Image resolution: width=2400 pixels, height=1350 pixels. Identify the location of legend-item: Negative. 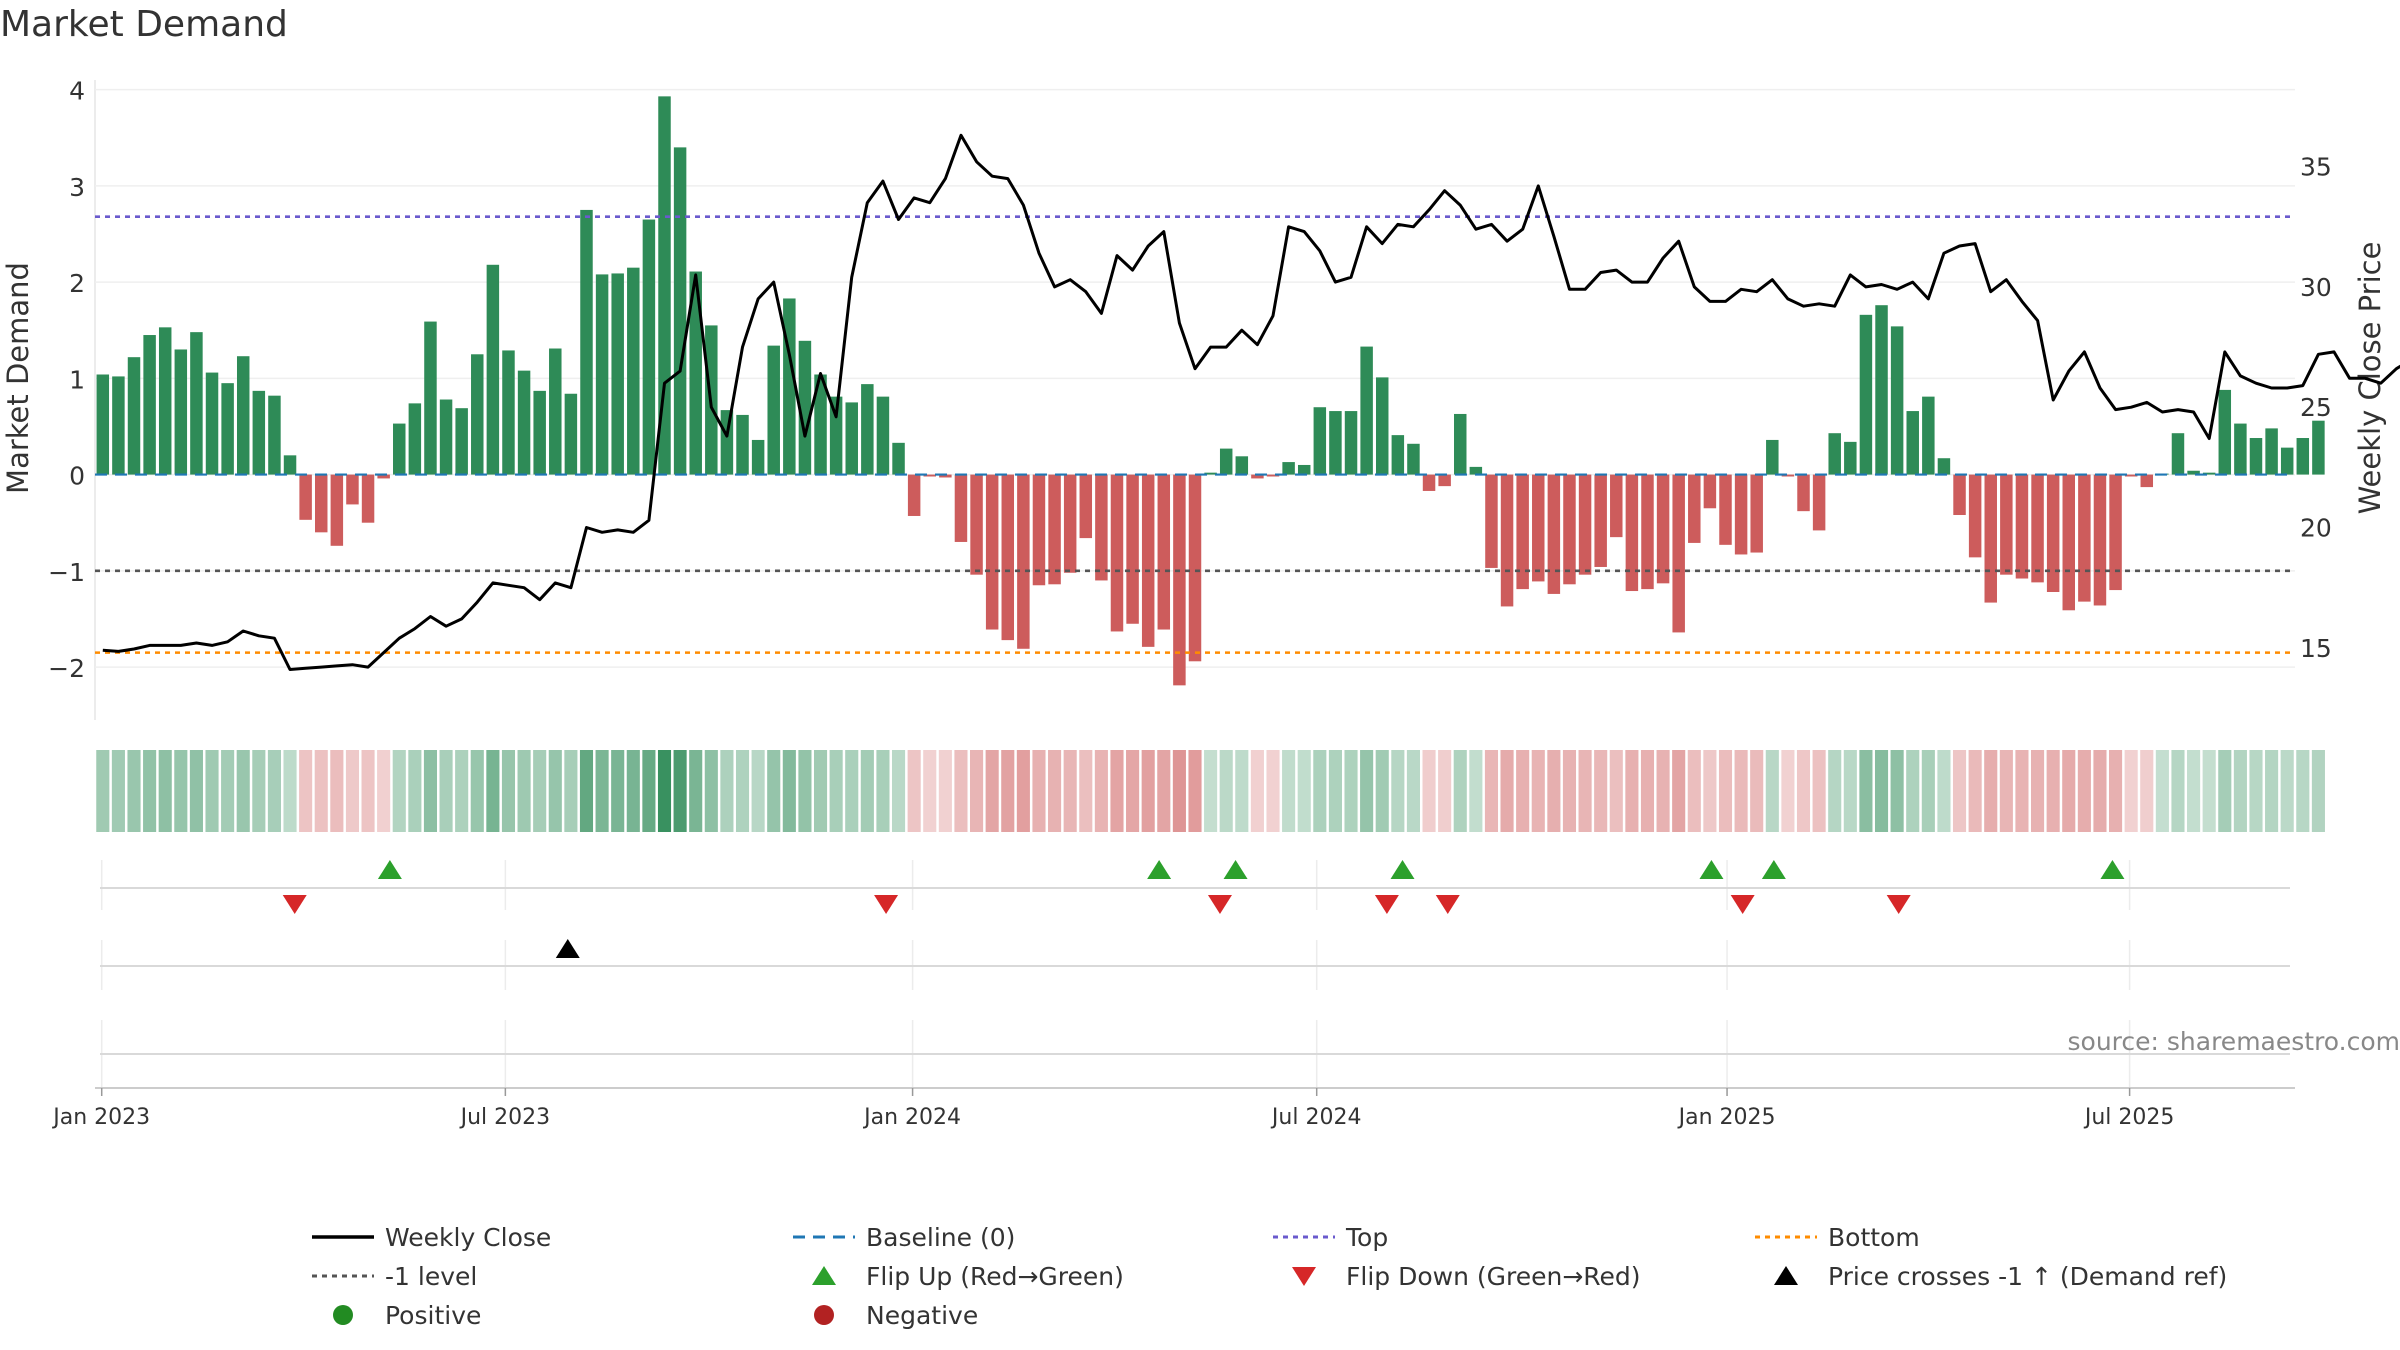
(896, 1315).